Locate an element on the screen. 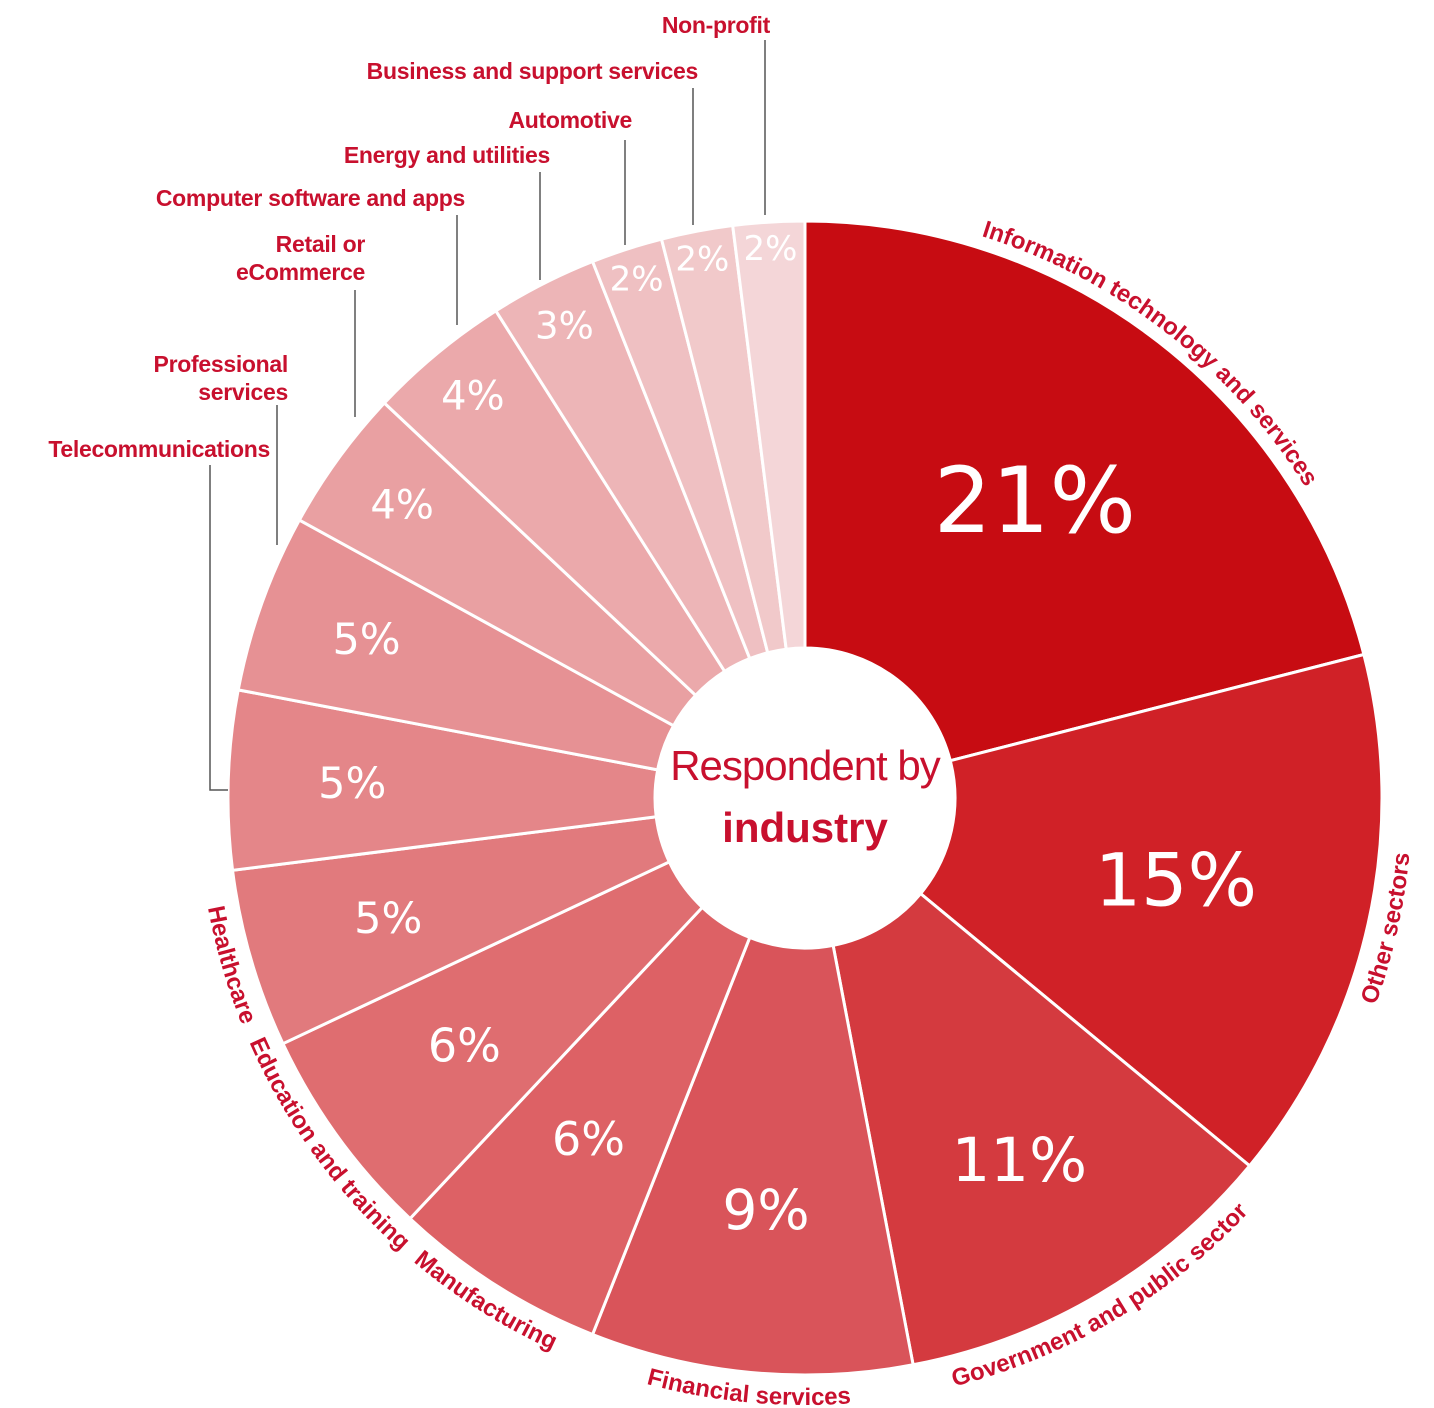 Image resolution: width=1434 pixels, height=1408 pixels. center-title-bold: industry is located at coordinates (805, 827).